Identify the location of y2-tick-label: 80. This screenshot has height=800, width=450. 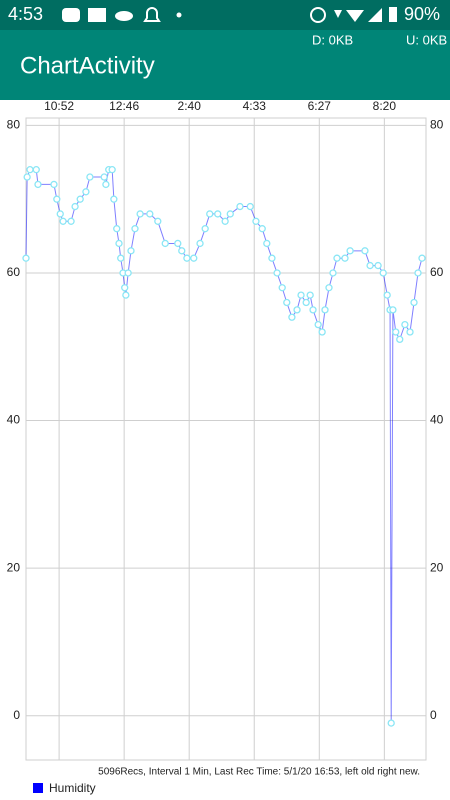
(437, 125).